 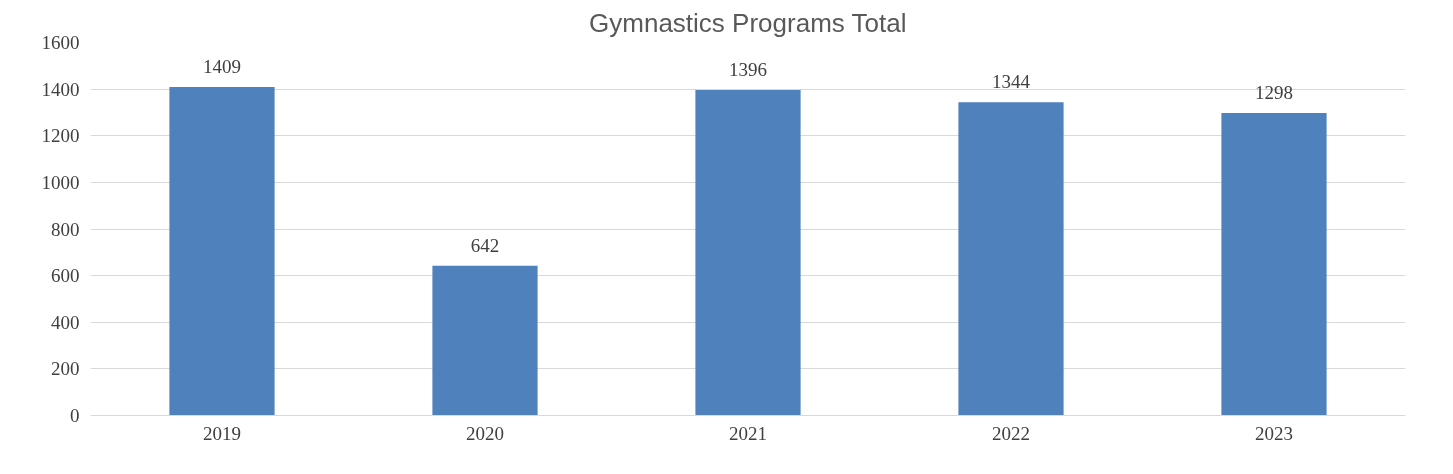 What do you see at coordinates (65, 322) in the screenshot?
I see `y-tick-label: 400` at bounding box center [65, 322].